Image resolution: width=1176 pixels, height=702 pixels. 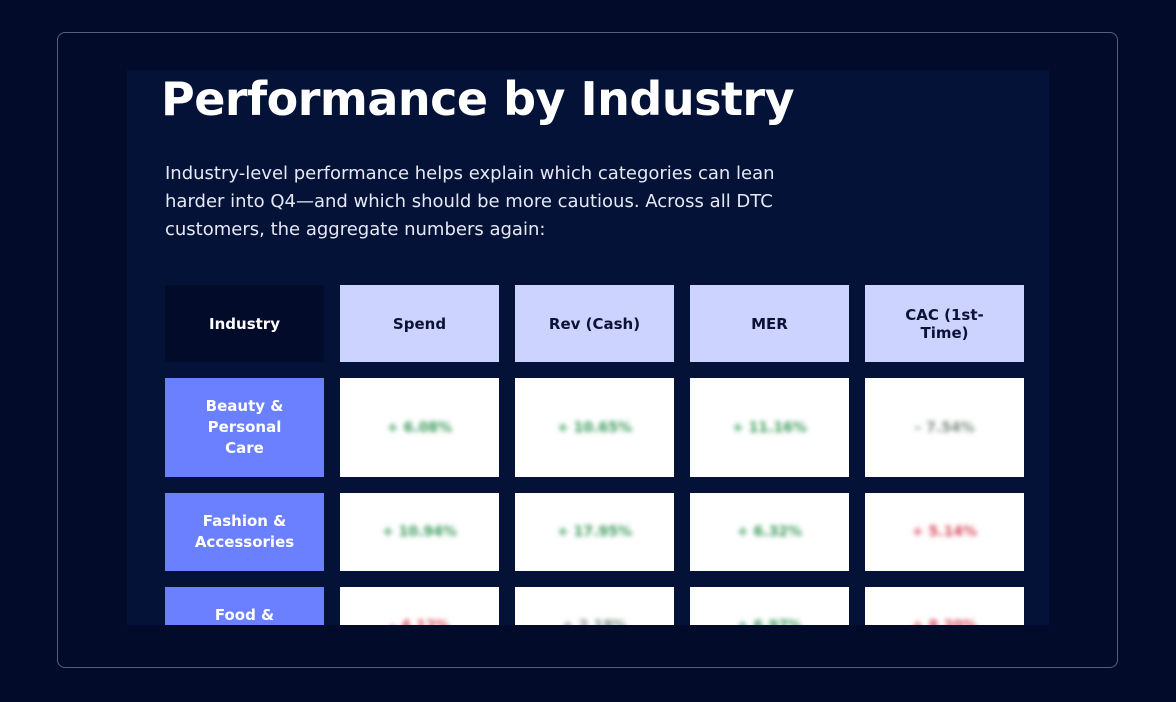 I want to click on value-cell-text: + 11.16%, so click(x=769, y=427).